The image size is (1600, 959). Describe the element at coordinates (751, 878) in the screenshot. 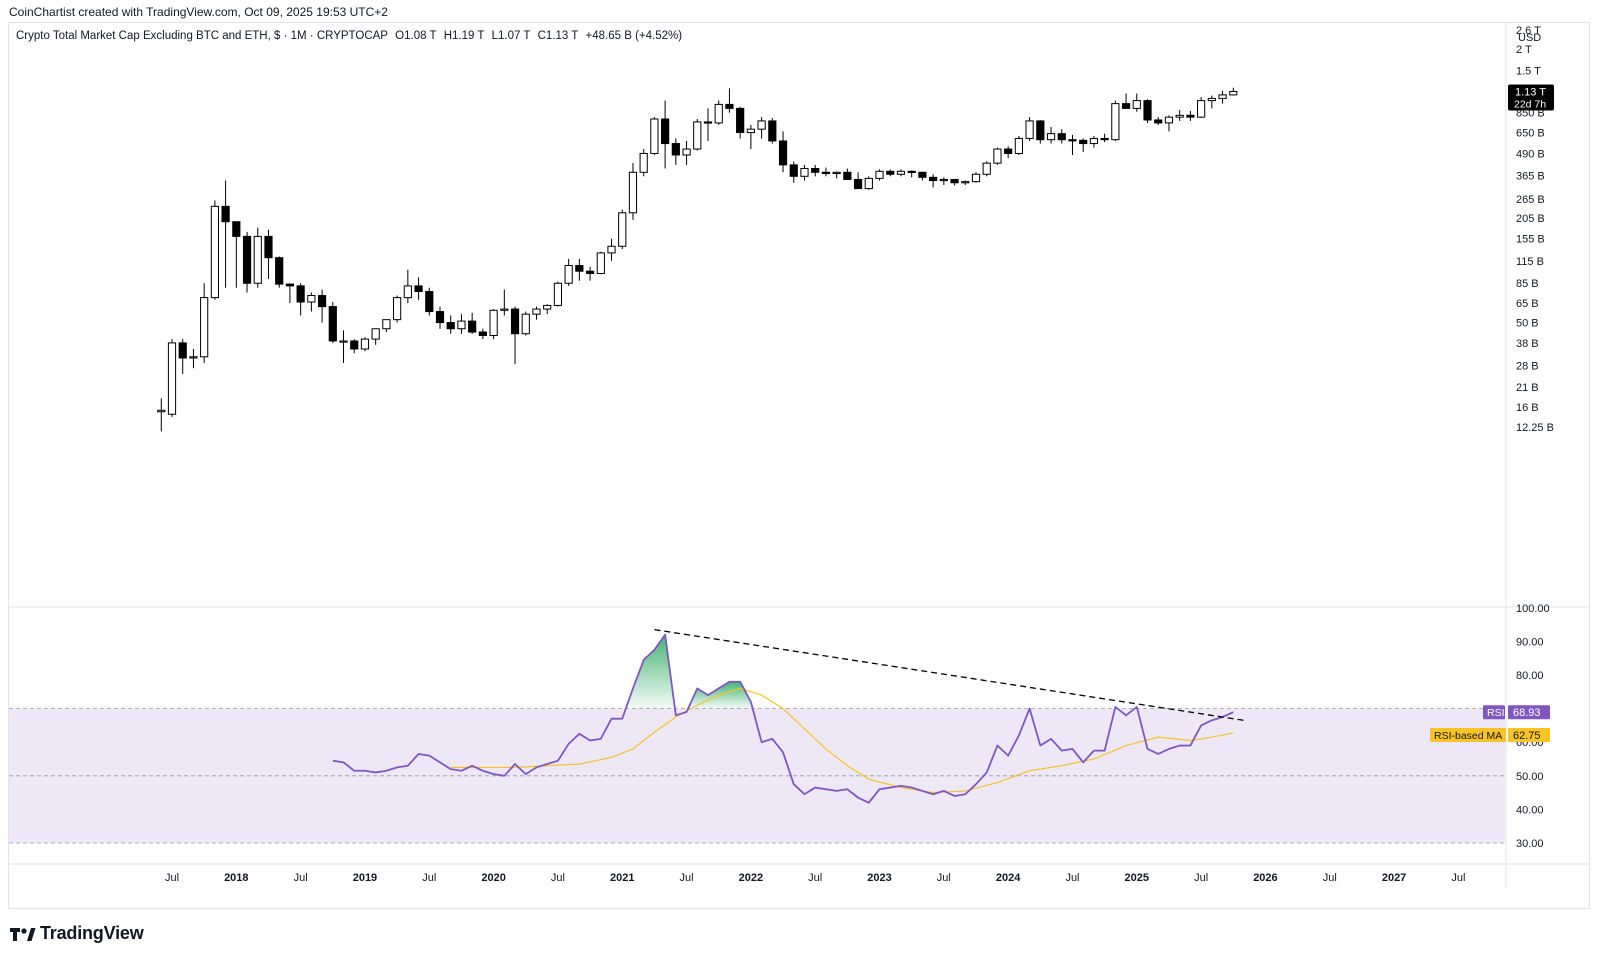

I see `time-tick-label: 2022` at that location.